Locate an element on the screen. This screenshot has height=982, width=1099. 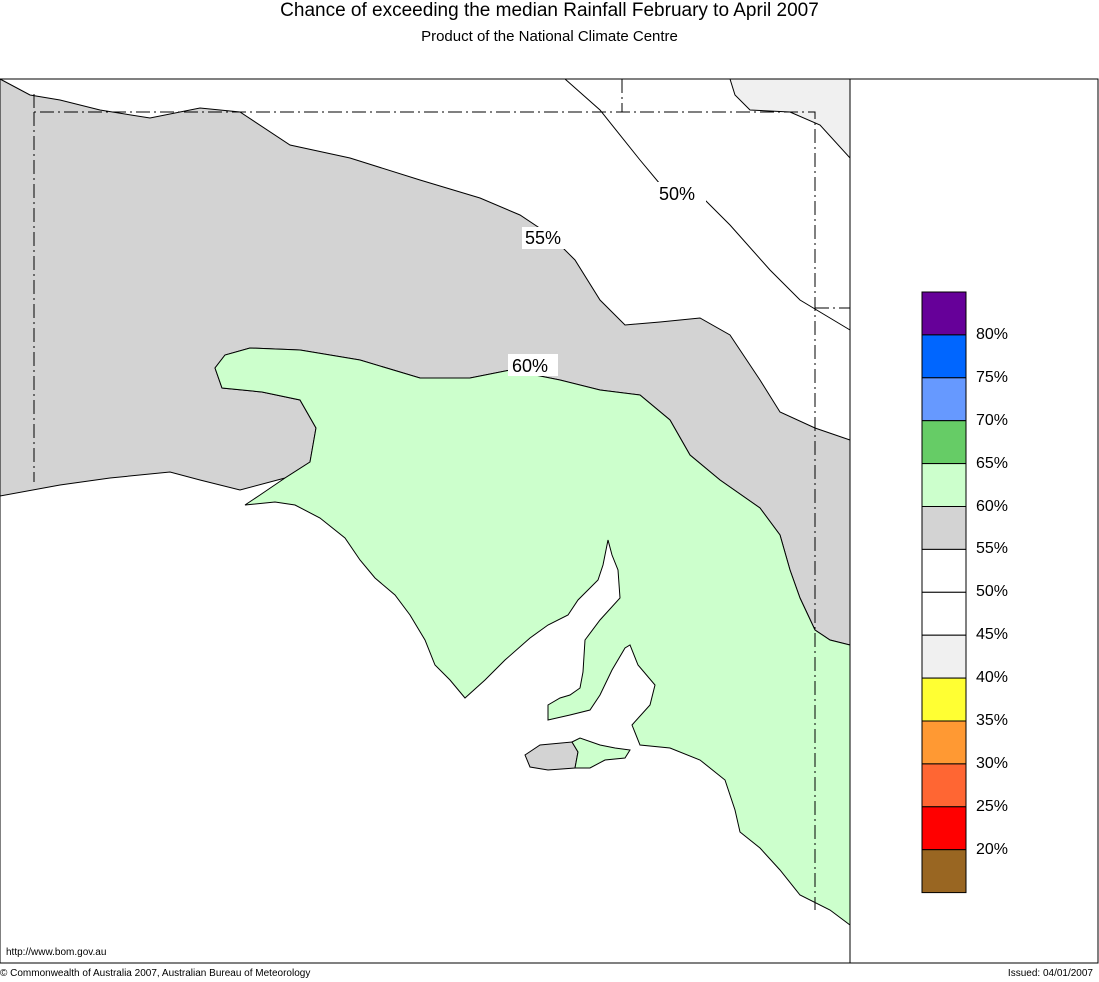
legend-label: 40% is located at coordinates (992, 678).